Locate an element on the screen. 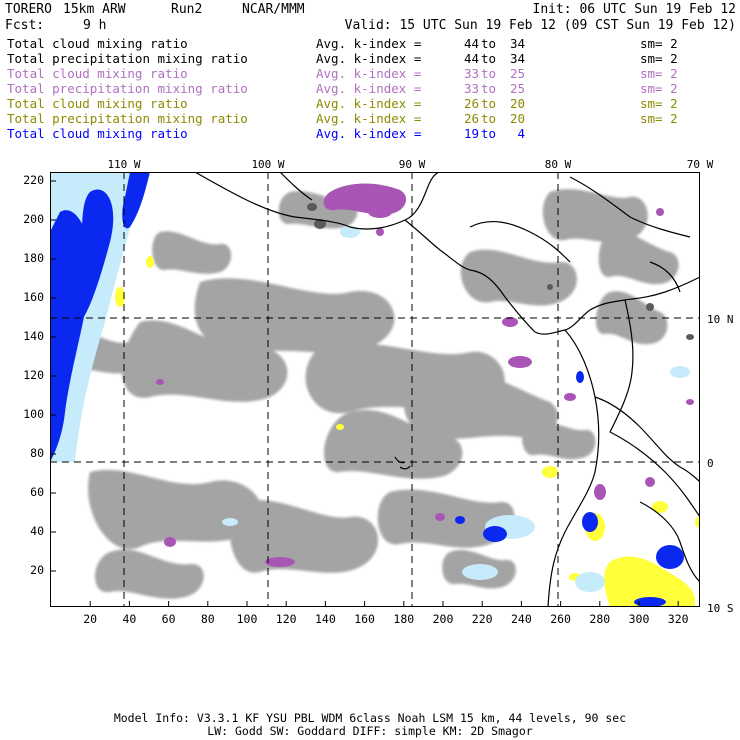 The image size is (740, 740). forecast-hour: 9 h is located at coordinates (95, 25).